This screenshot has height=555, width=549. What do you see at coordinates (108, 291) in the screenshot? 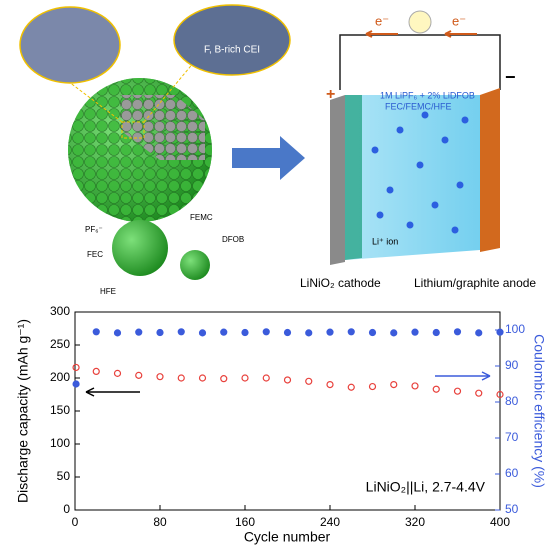
I see `molecule-label: HFE` at bounding box center [108, 291].